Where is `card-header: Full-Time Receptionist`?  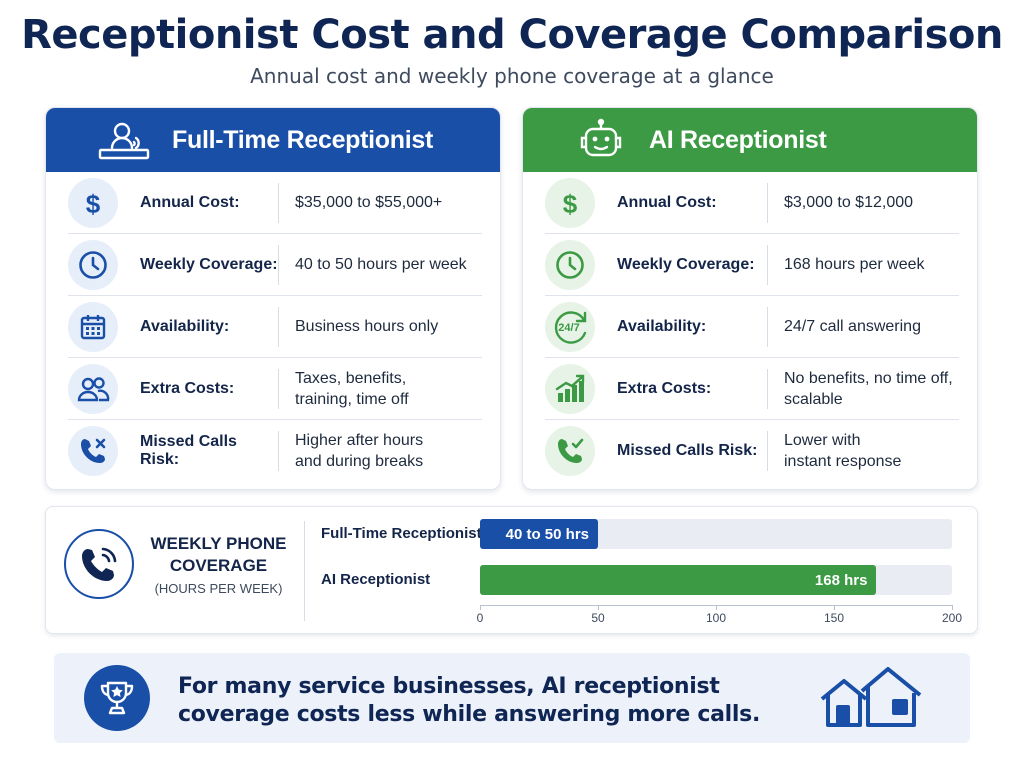
card-header: Full-Time Receptionist is located at coordinates (273, 140).